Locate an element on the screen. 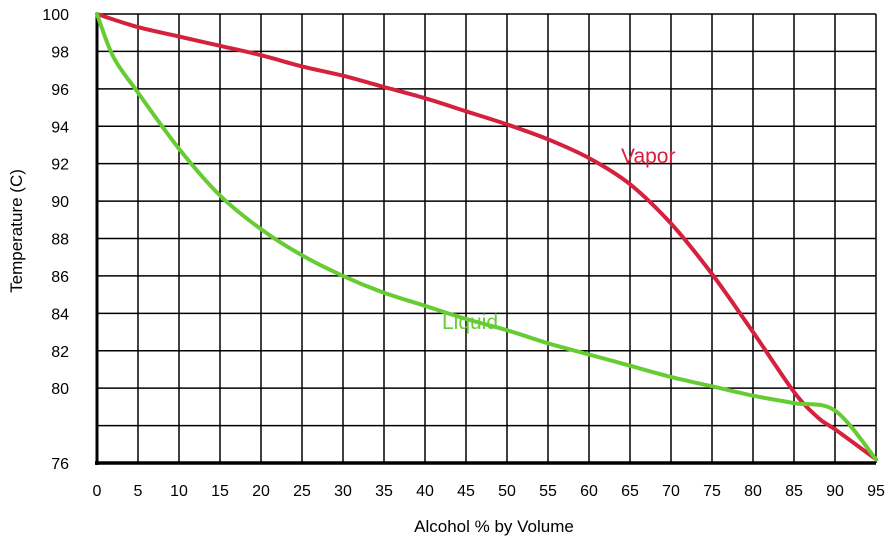 This screenshot has height=546, width=890. x-tick-label: 35 is located at coordinates (384, 491).